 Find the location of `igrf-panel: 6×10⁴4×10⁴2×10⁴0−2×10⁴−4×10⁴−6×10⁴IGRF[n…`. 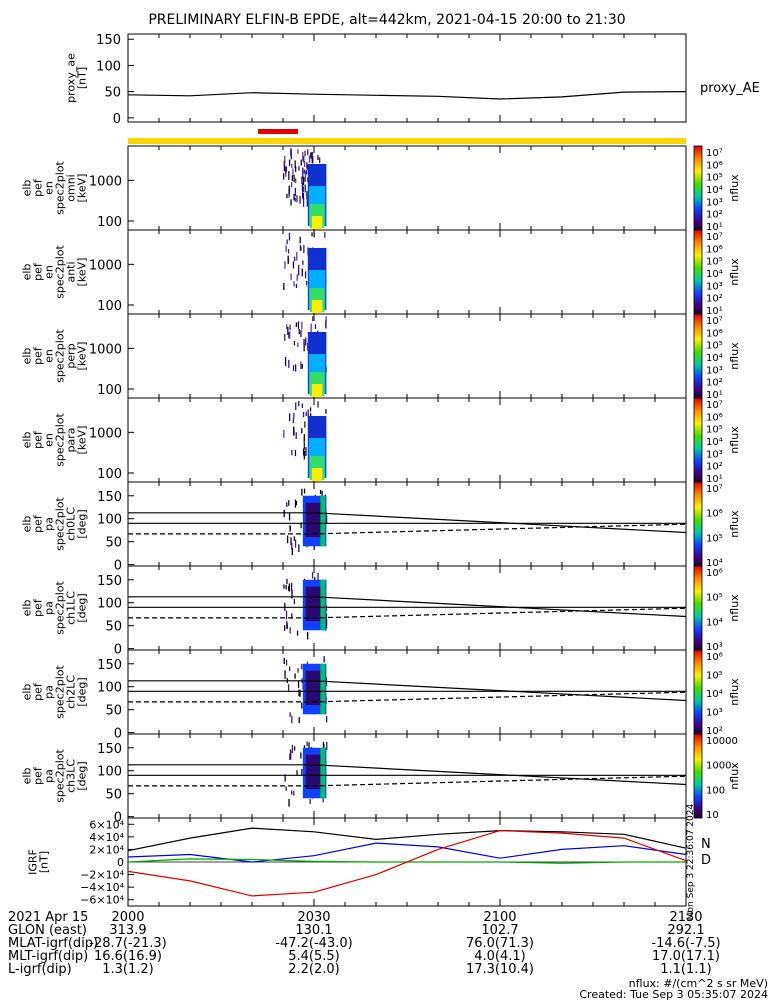

igrf-panel: 6×10⁴4×10⁴2×10⁴0−2×10⁴−4×10⁴−6×10⁴IGRF[n… is located at coordinates (369, 862).